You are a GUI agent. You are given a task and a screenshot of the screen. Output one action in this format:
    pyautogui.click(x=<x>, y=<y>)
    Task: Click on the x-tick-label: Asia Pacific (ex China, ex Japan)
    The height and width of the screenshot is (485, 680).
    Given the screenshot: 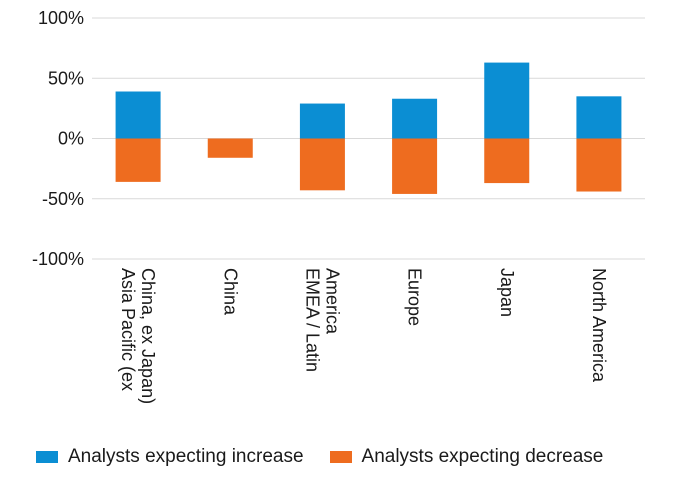 What is the action you would take?
    pyautogui.click(x=138, y=336)
    